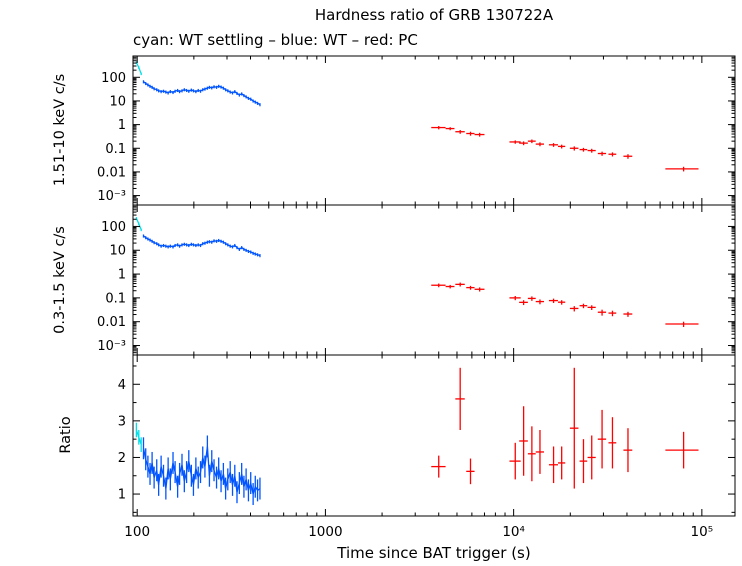  What do you see at coordinates (702, 532) in the screenshot?
I see `x-tick-label: 10⁵` at bounding box center [702, 532].